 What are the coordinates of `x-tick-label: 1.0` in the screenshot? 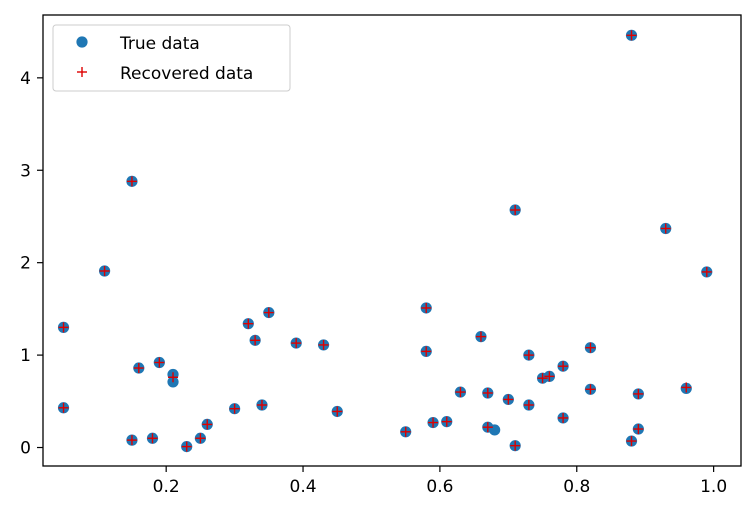 It's located at (713, 487).